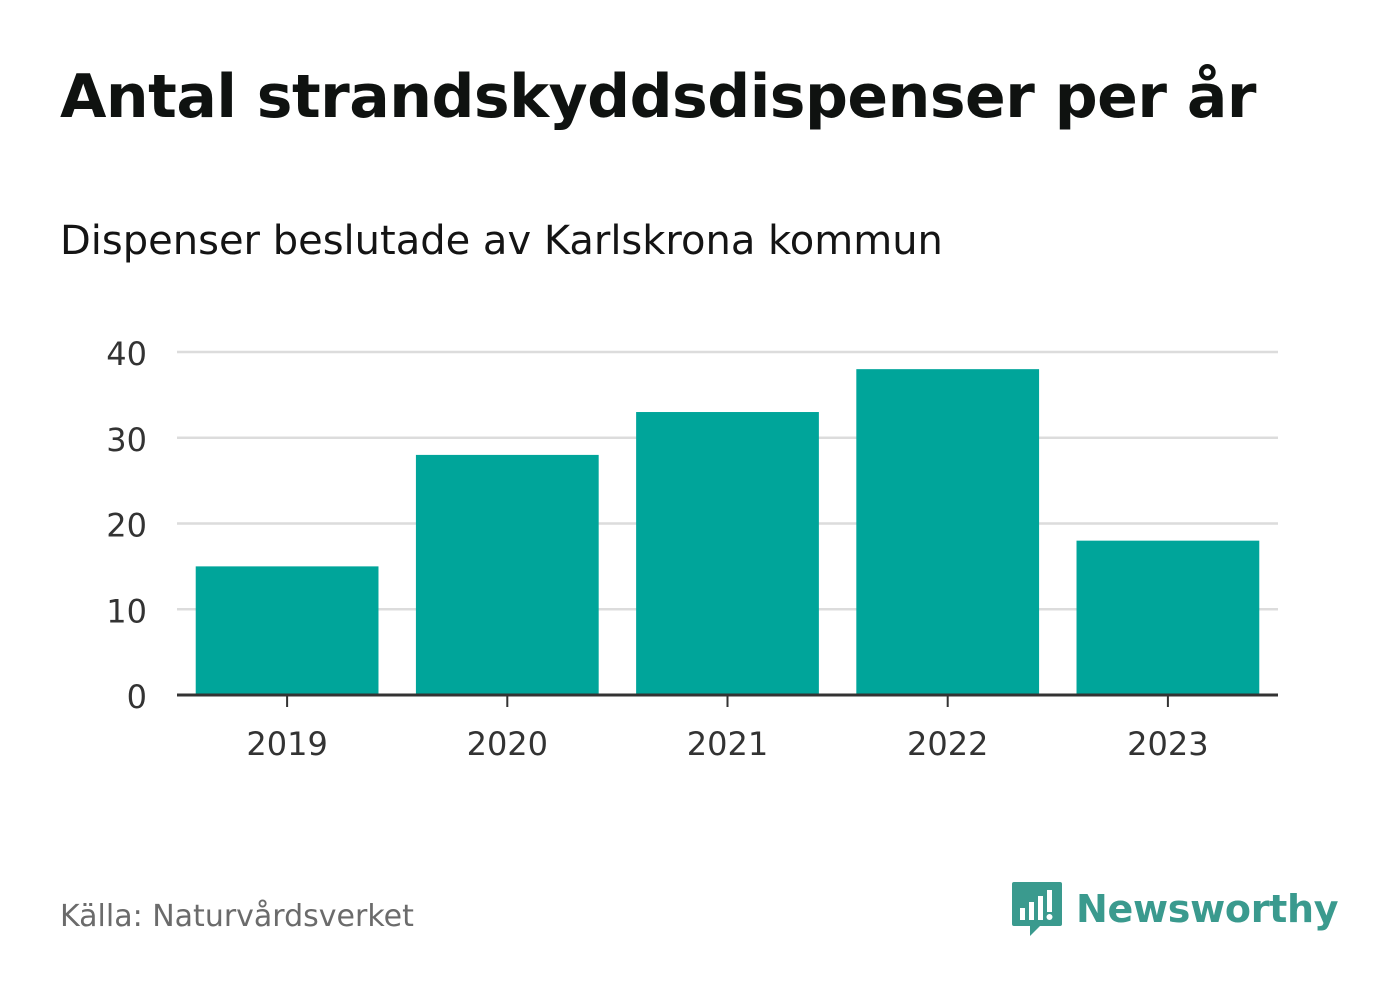 The width and height of the screenshot is (1382, 999). What do you see at coordinates (287, 630) in the screenshot?
I see `bar-2019` at bounding box center [287, 630].